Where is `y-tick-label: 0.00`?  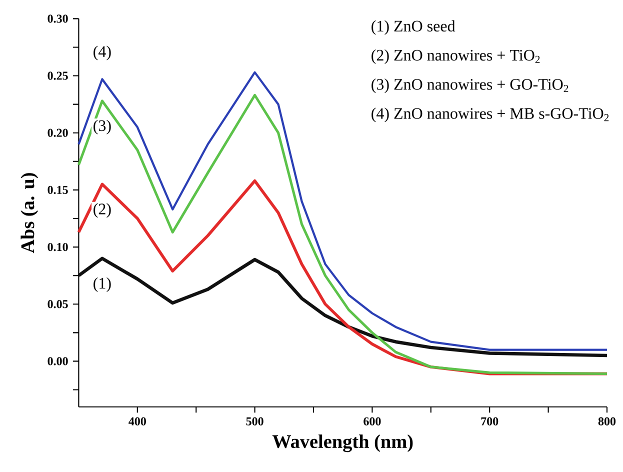 y-tick-label: 0.00 is located at coordinates (58, 361).